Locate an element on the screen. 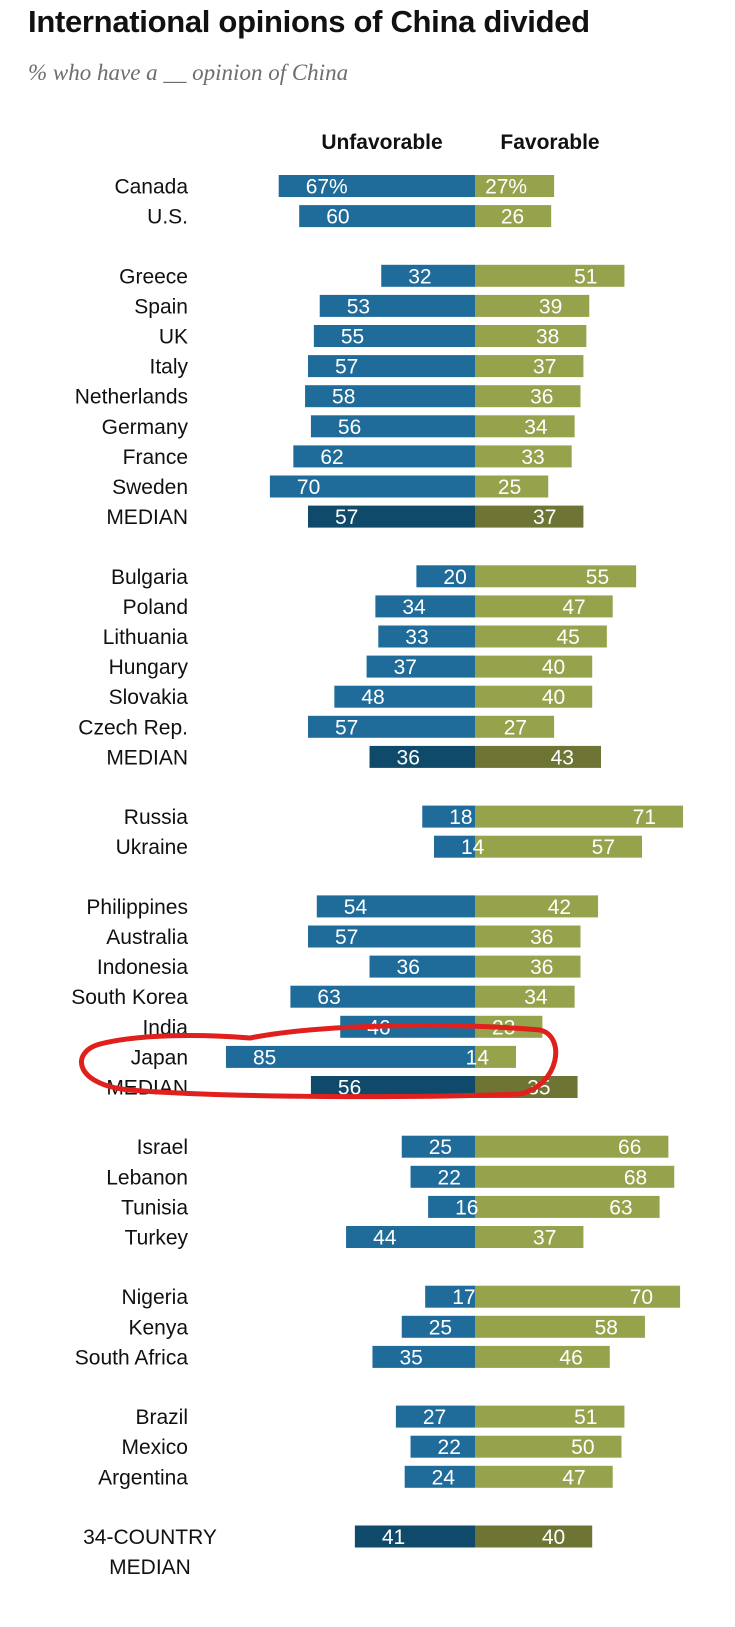  row-netherlands: 58 36 Netherlands is located at coordinates (328, 397).